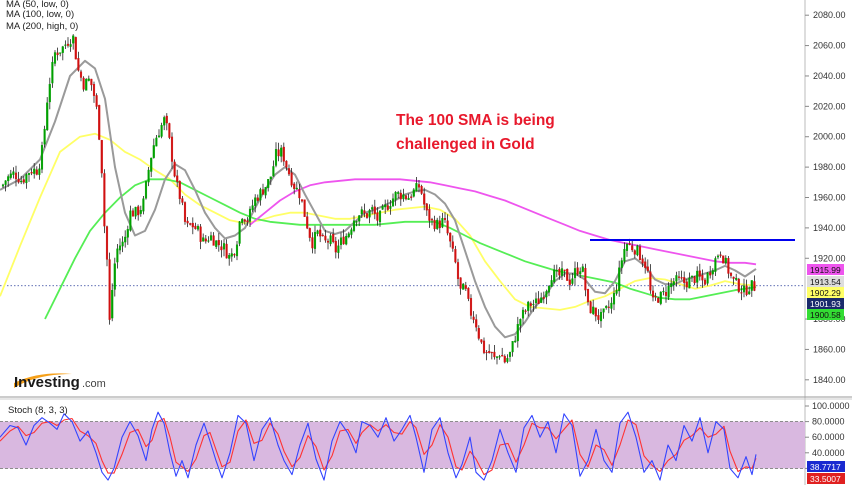 The height and width of the screenshot is (485, 852). I want to click on ma200-line, so click(503, 222).